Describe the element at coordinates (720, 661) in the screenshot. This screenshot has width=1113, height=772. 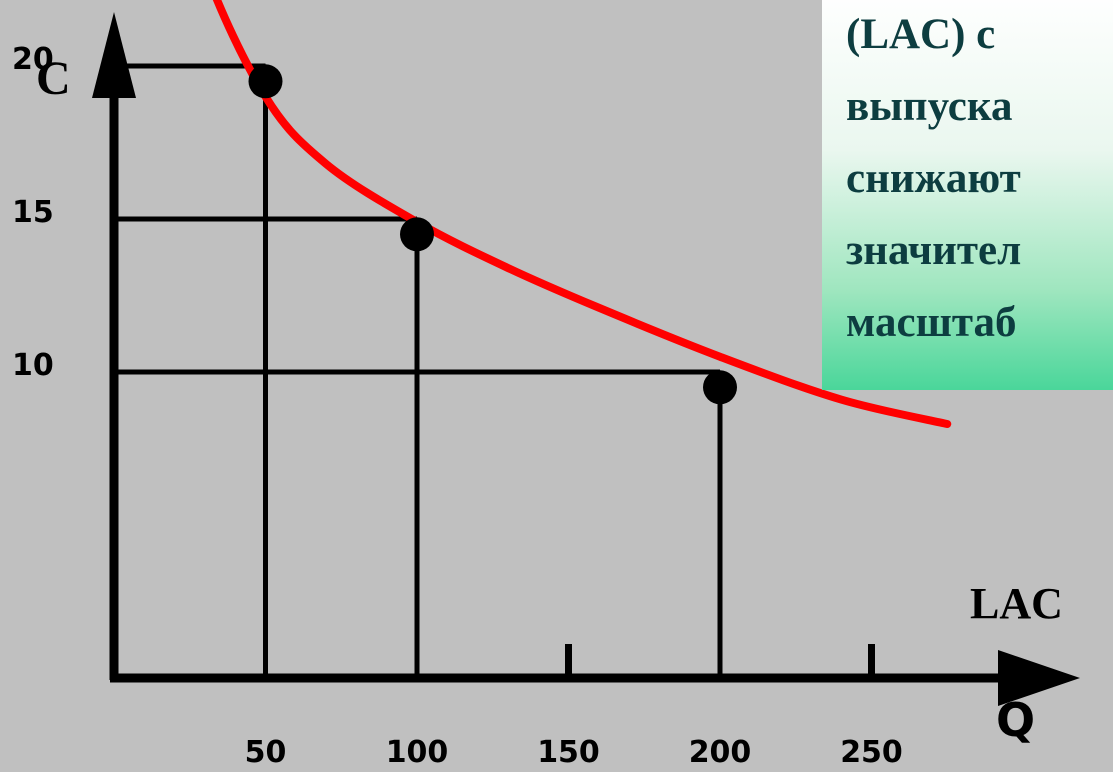
I see `x-axis-ticks` at that location.